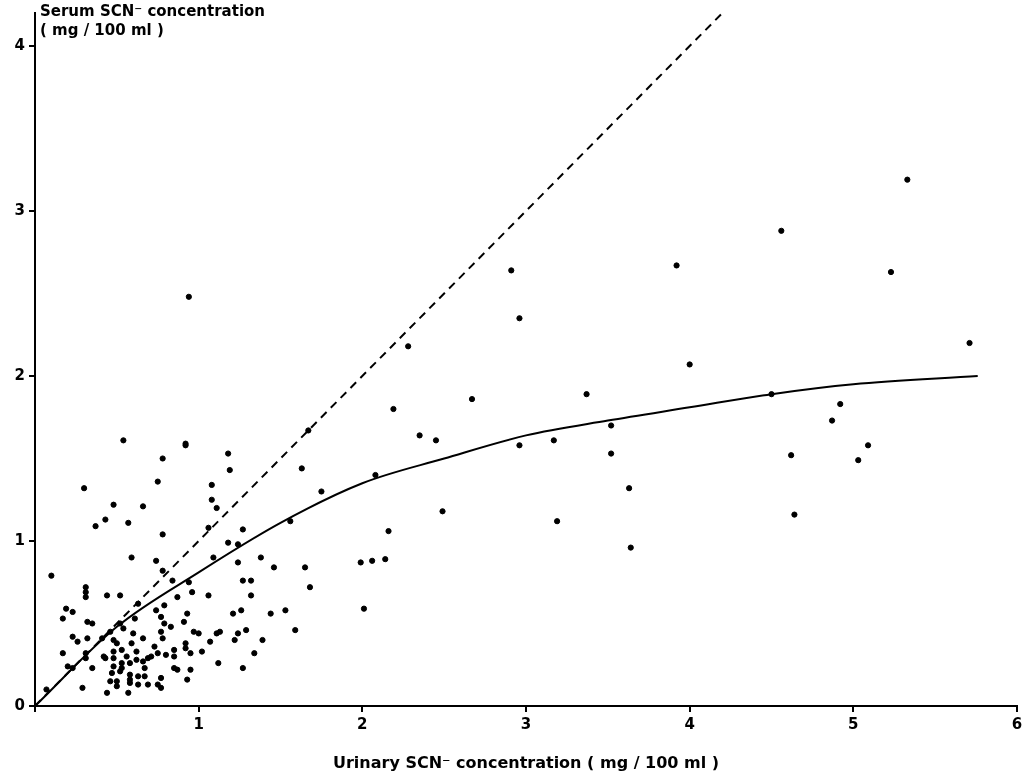 The width and height of the screenshot is (1028, 777). What do you see at coordinates (19, 209) in the screenshot?
I see `y-tick-label: 3` at bounding box center [19, 209].